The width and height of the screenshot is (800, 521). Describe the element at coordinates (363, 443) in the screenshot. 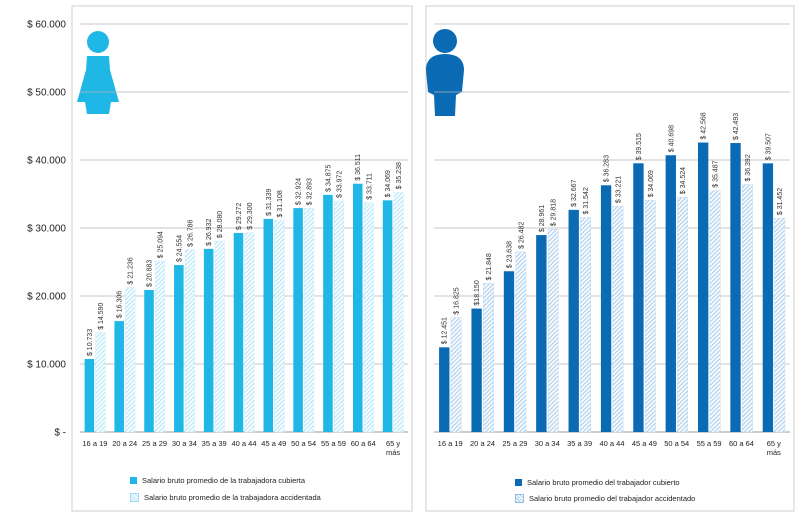

I see `female-x-tick-label: 60 a 64` at that location.